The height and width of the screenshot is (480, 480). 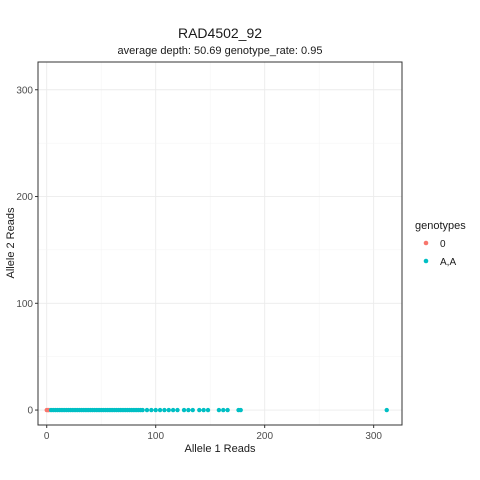 I want to click on legend-title: genotypes, so click(x=440, y=226).